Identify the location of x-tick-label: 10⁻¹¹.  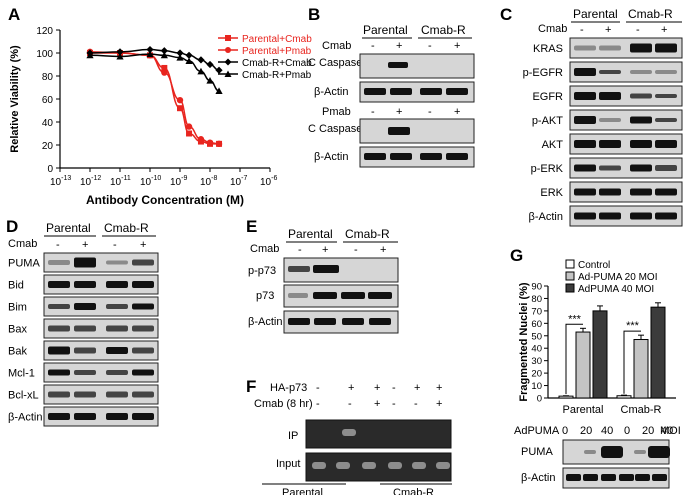
(120, 181).